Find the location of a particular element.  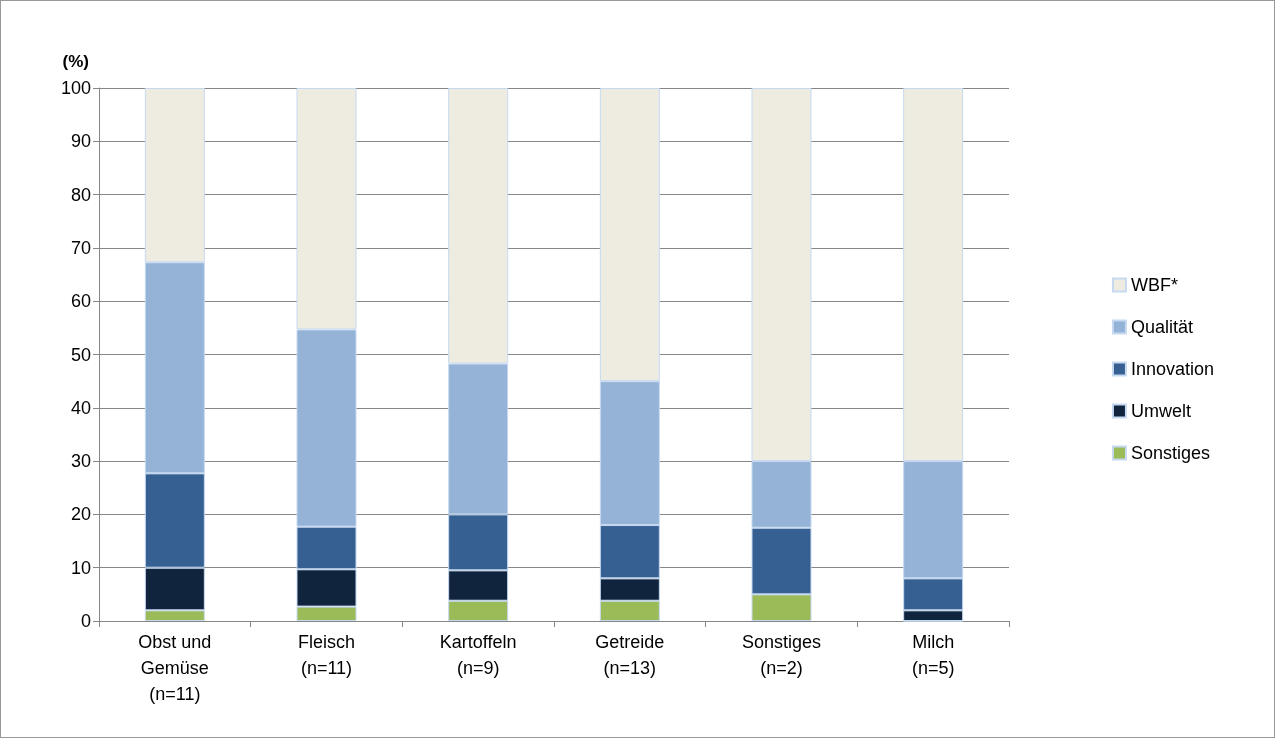

y-tick-label: 20 is located at coordinates (80, 514).